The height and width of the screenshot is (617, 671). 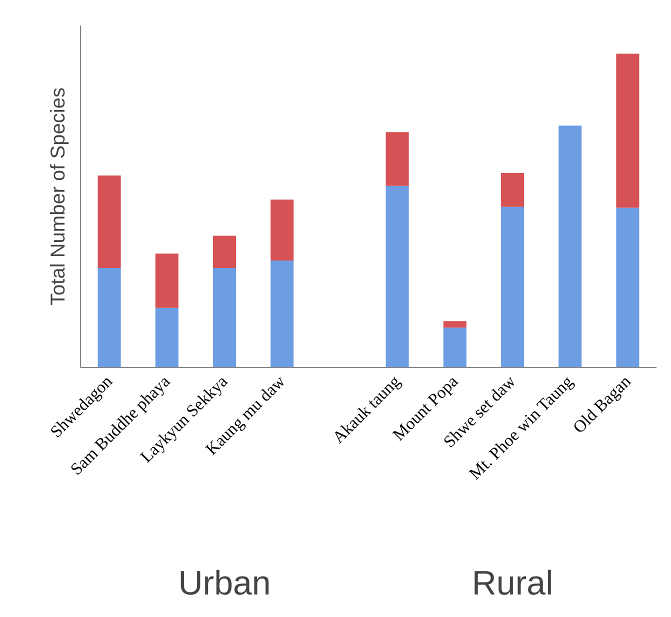 What do you see at coordinates (59, 197) in the screenshot?
I see `y-axis-title: Total Number of Species` at bounding box center [59, 197].